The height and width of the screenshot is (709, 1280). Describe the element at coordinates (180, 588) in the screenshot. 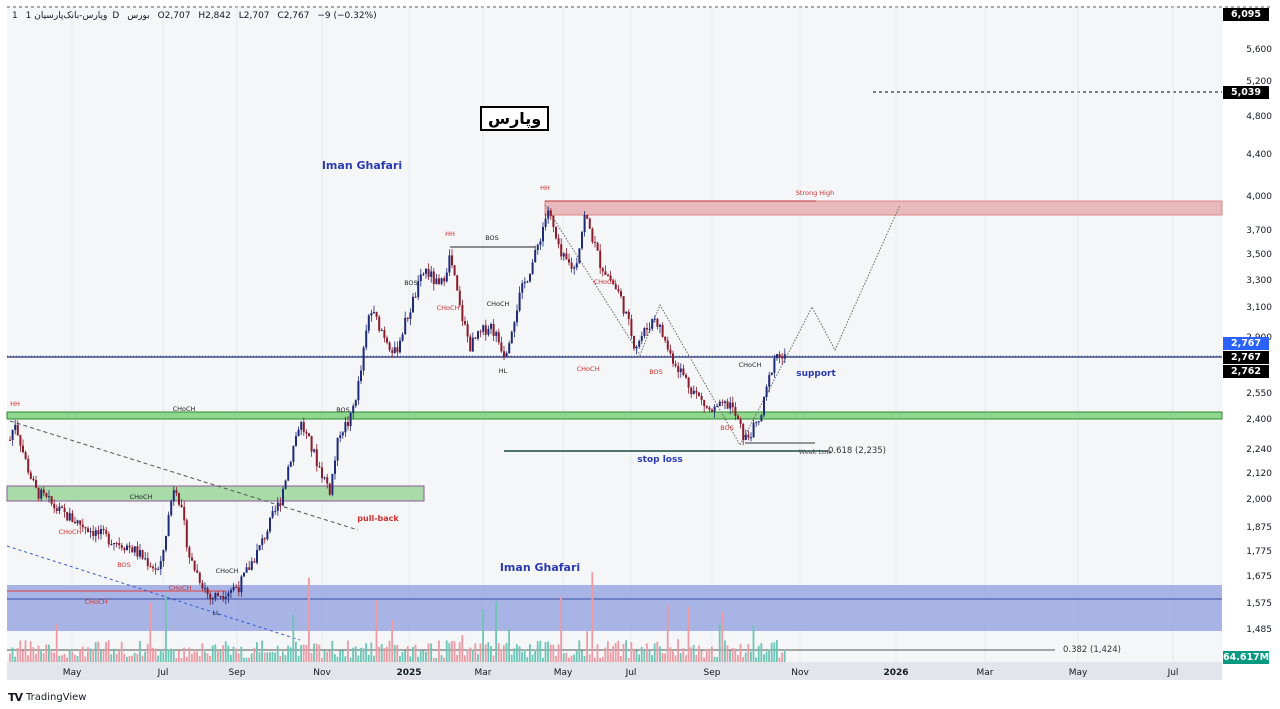

I see `chart-annotation-choch4: CHoCH` at that location.